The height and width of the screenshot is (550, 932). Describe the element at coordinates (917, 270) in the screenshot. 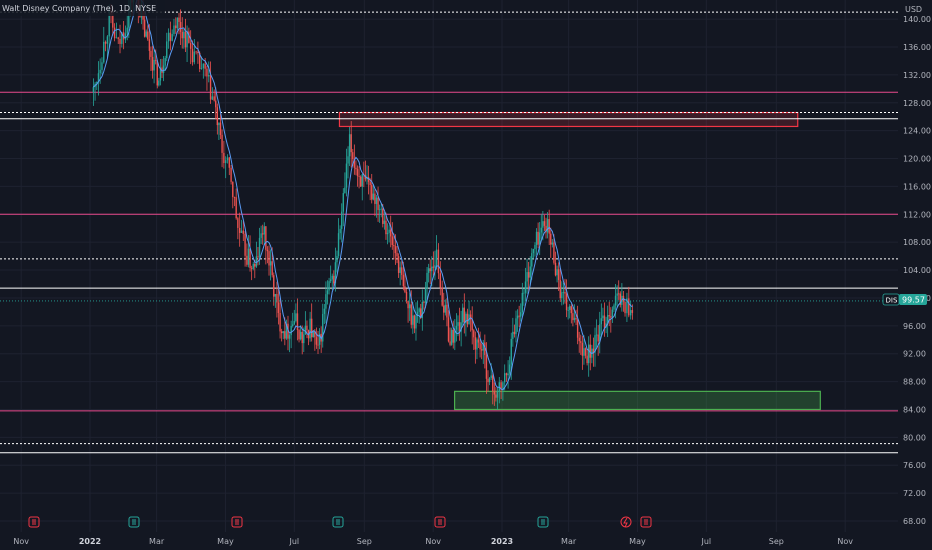

I see `y-tick-label: 104.00` at that location.